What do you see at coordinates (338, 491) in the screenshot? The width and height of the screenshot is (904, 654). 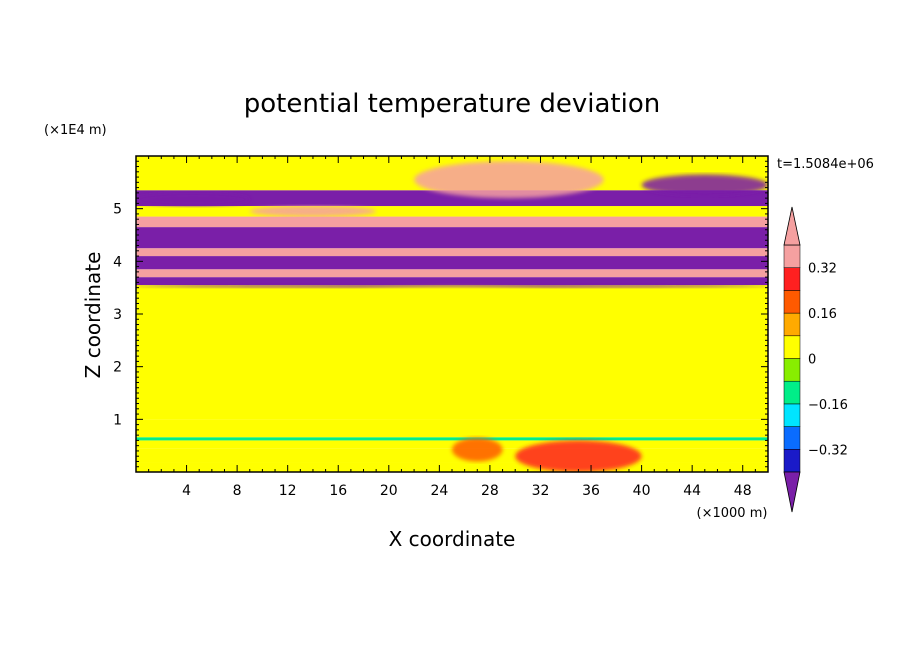 I see `x-tick-label: 16` at bounding box center [338, 491].